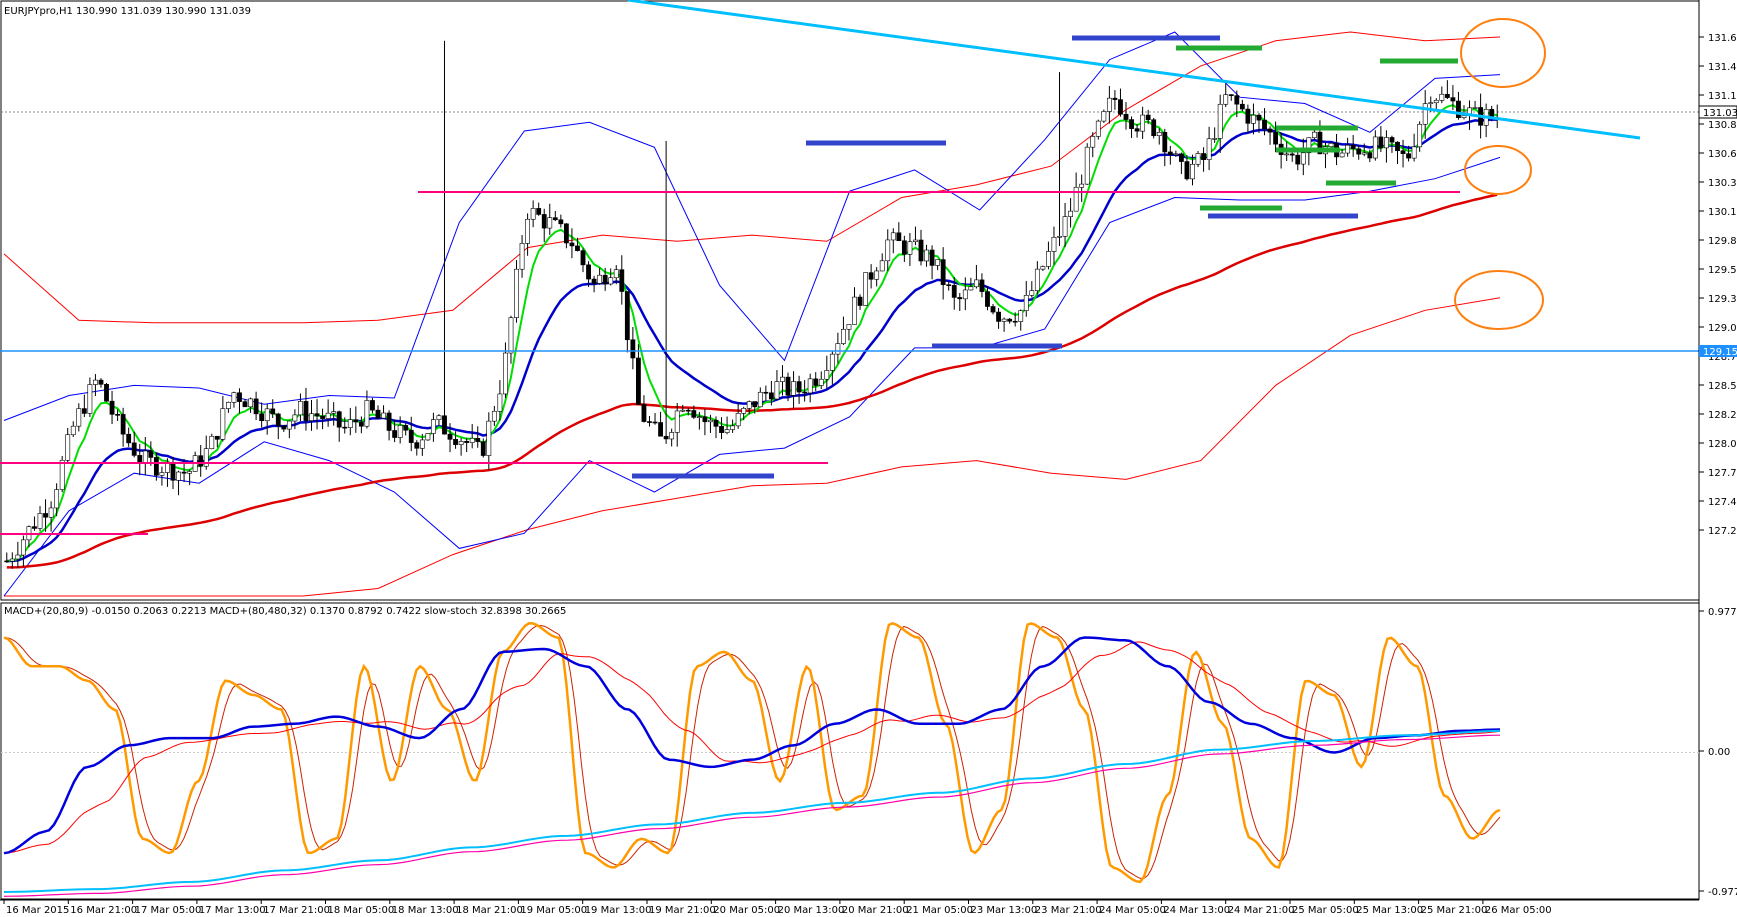  I want to click on time-tick-label: 16 Mar 21:00, so click(103, 910).